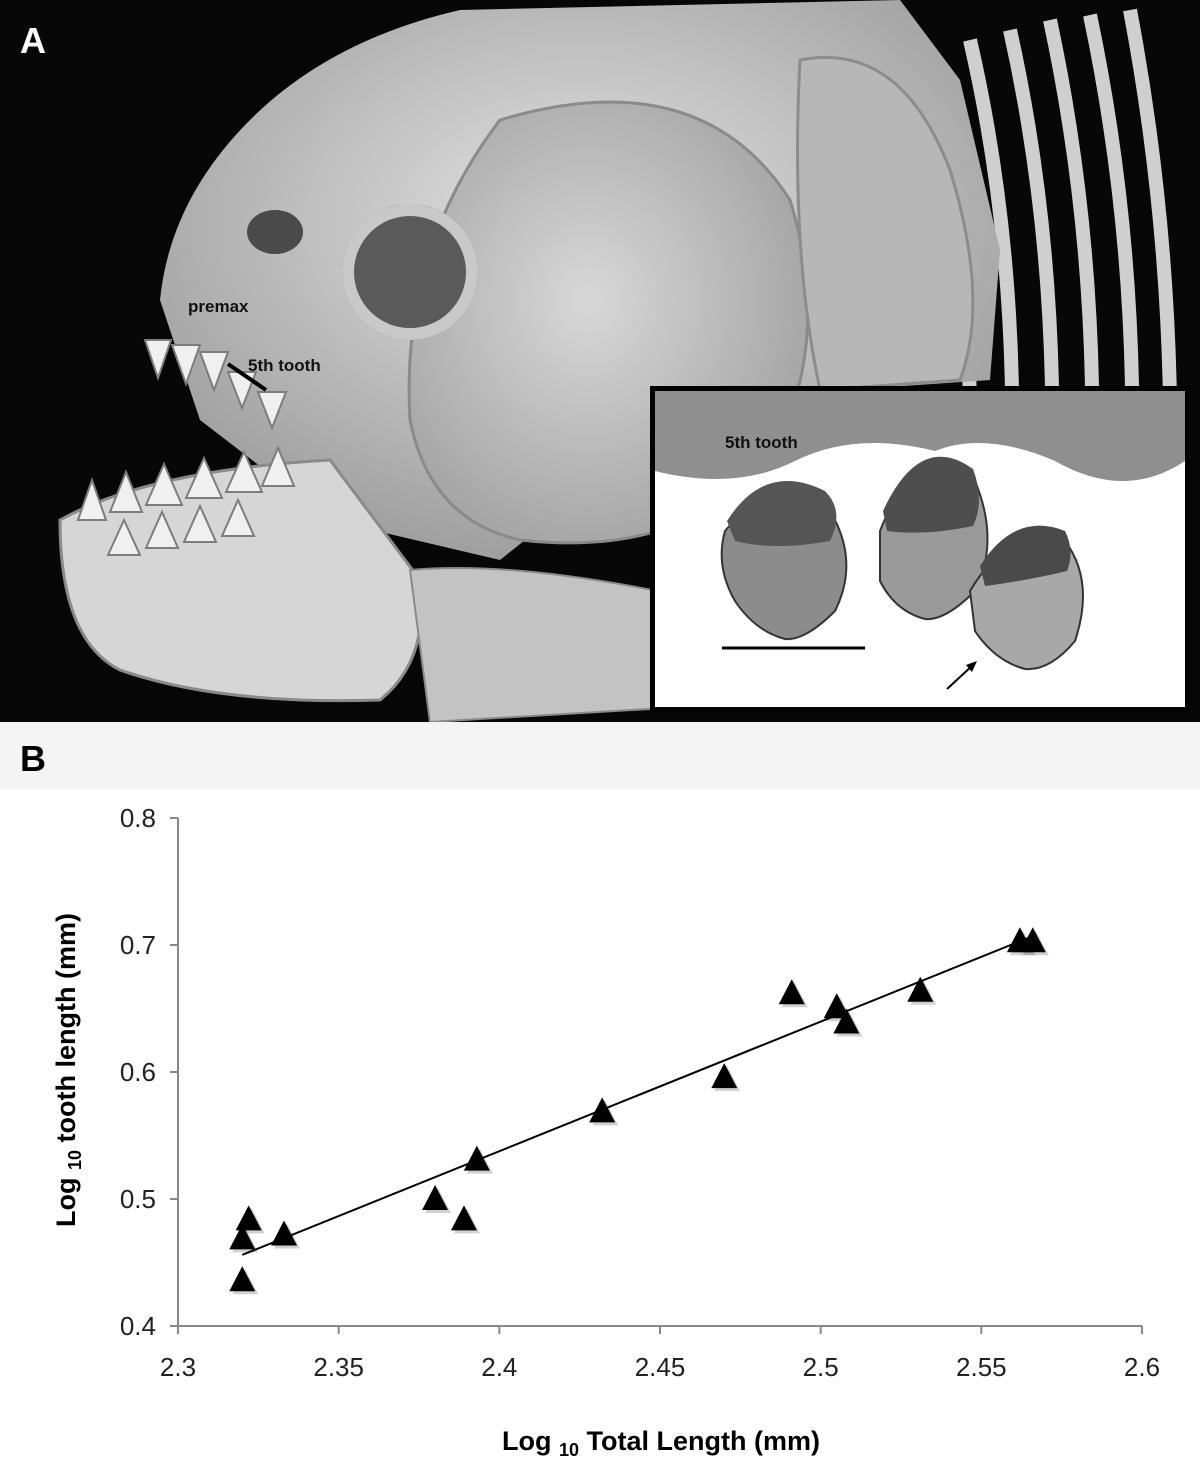 This screenshot has width=1200, height=1464. I want to click on panel-b-header, so click(600, 756).